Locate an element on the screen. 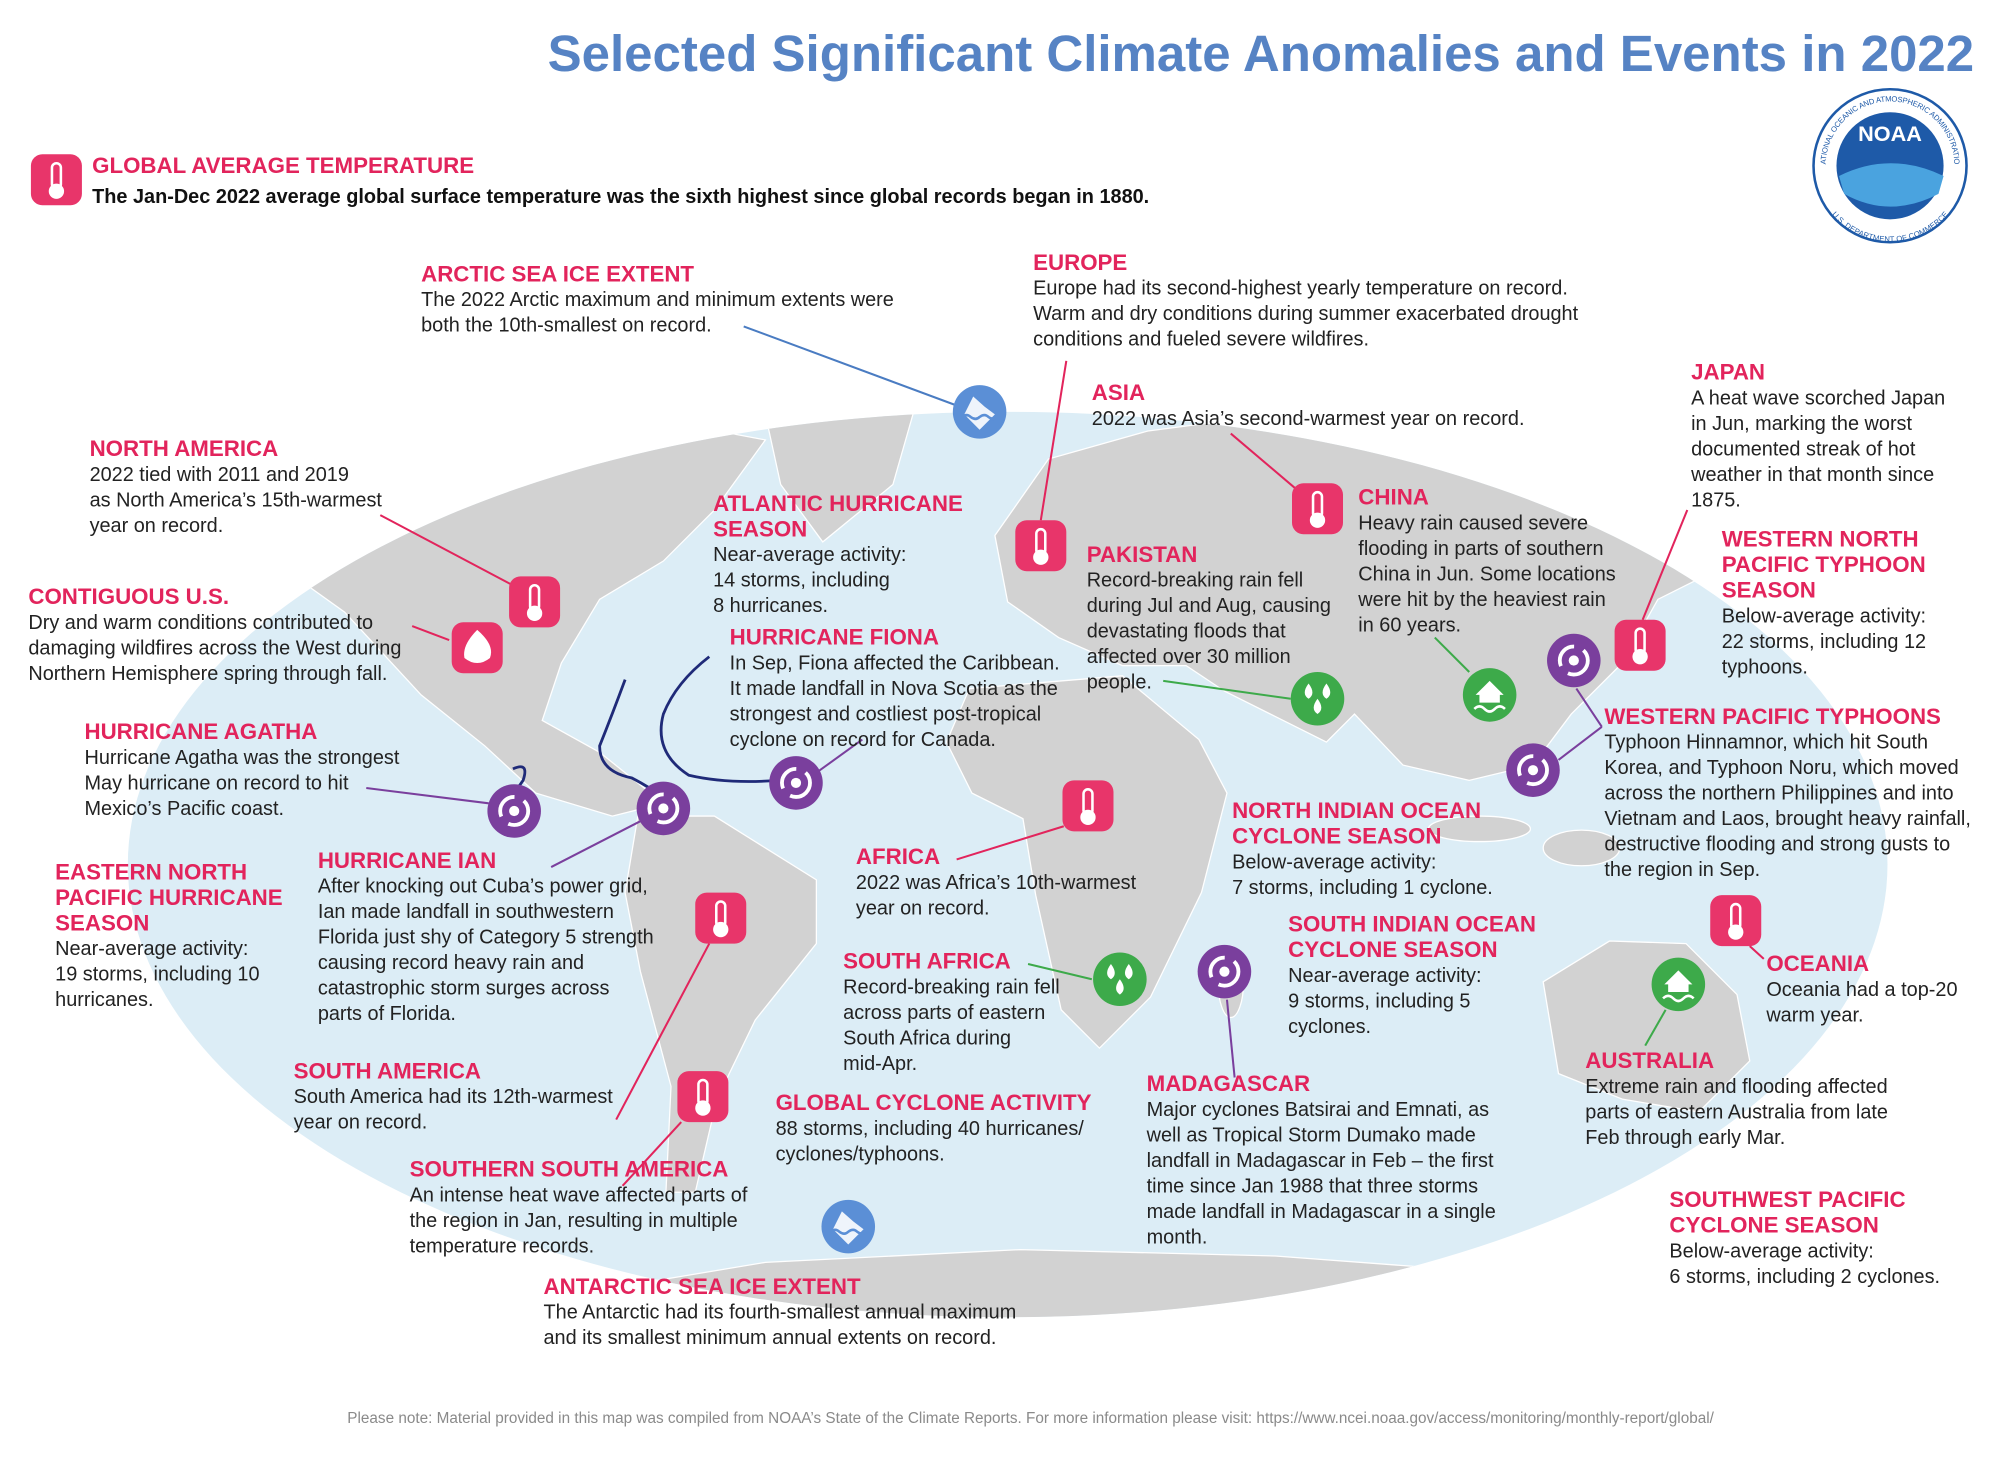  event-text: Florida just shy of Category 5 strength is located at coordinates (486, 938).